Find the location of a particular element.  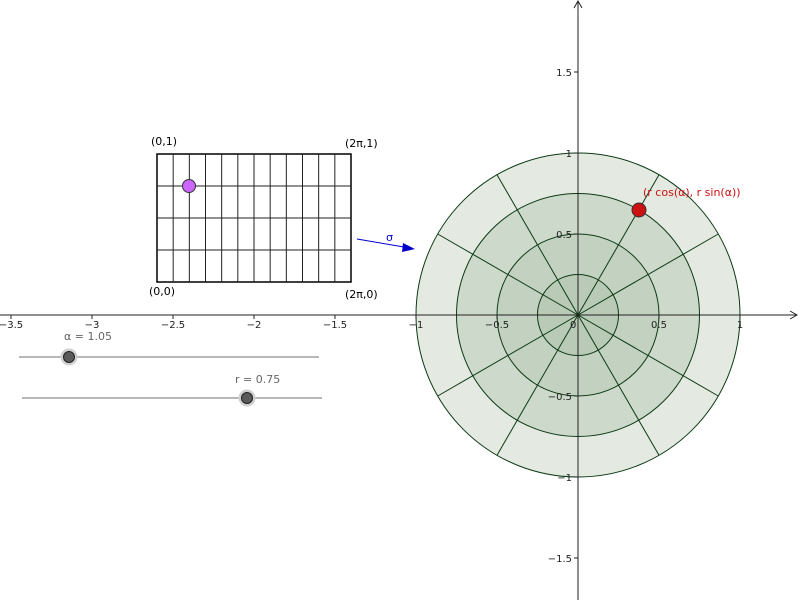

x-tick-label: 0 is located at coordinates (573, 325).